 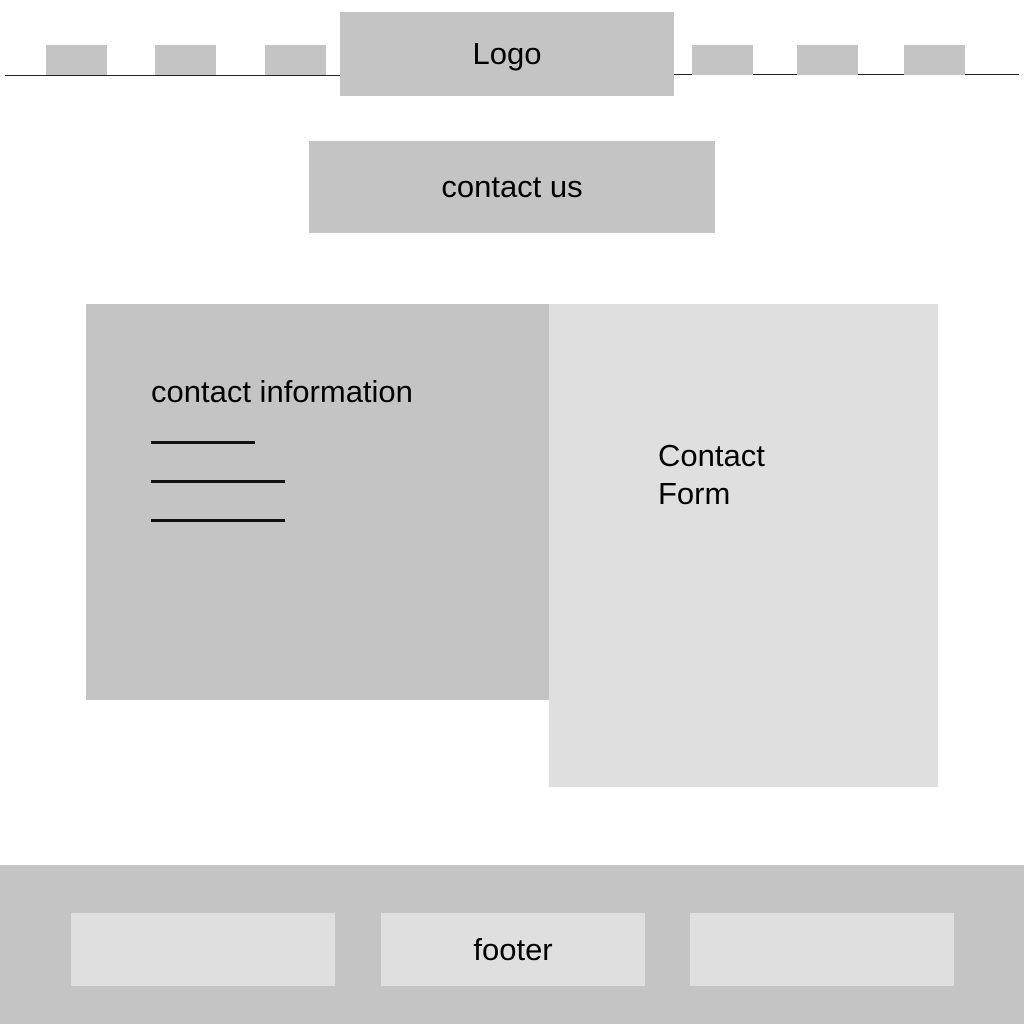 I want to click on contact-us-label: contact us, so click(x=512, y=186).